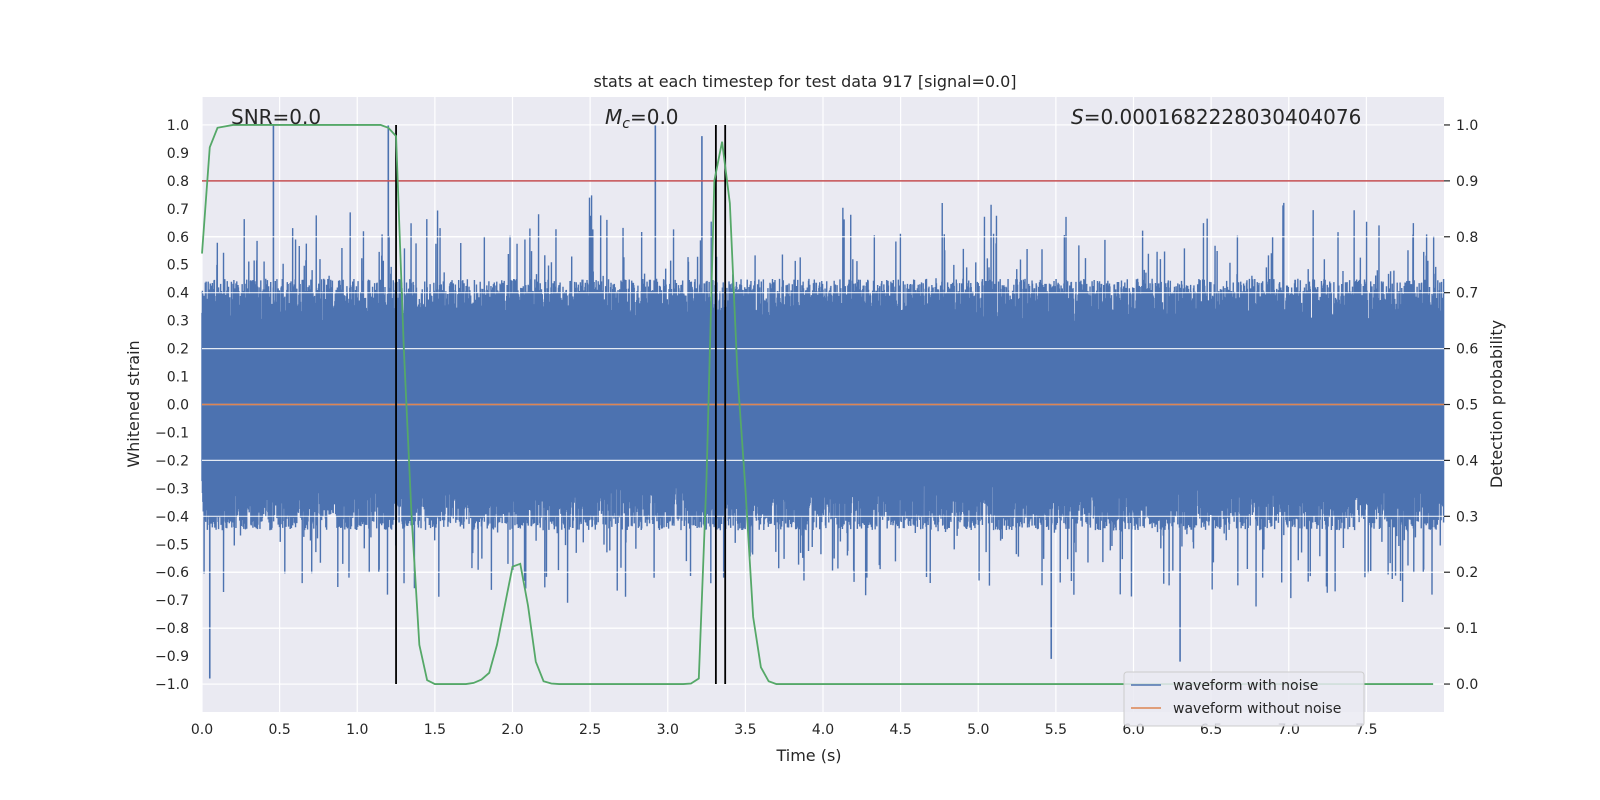 This screenshot has height=800, width=1600. What do you see at coordinates (178, 294) in the screenshot?
I see `y-tick-label: 0.4` at bounding box center [178, 294].